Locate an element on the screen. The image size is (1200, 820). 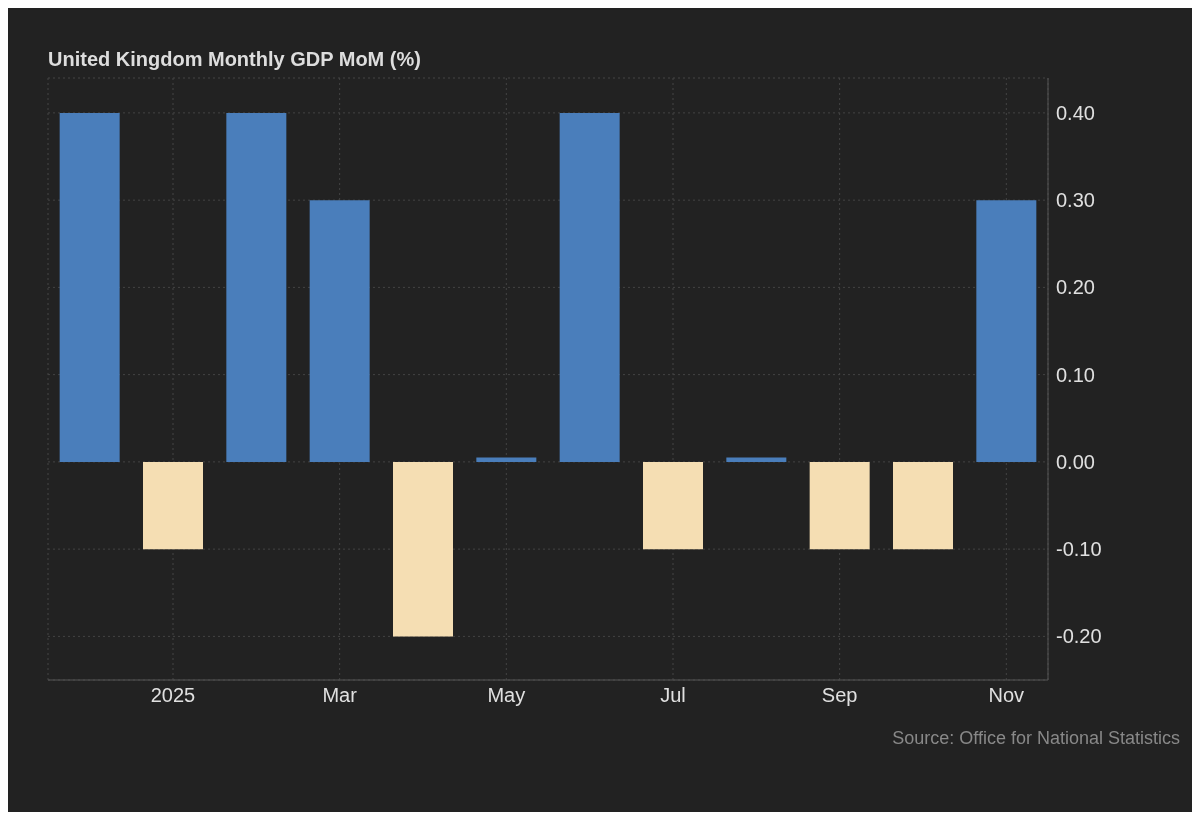
x-tick-label: Sep is located at coordinates (839, 695).